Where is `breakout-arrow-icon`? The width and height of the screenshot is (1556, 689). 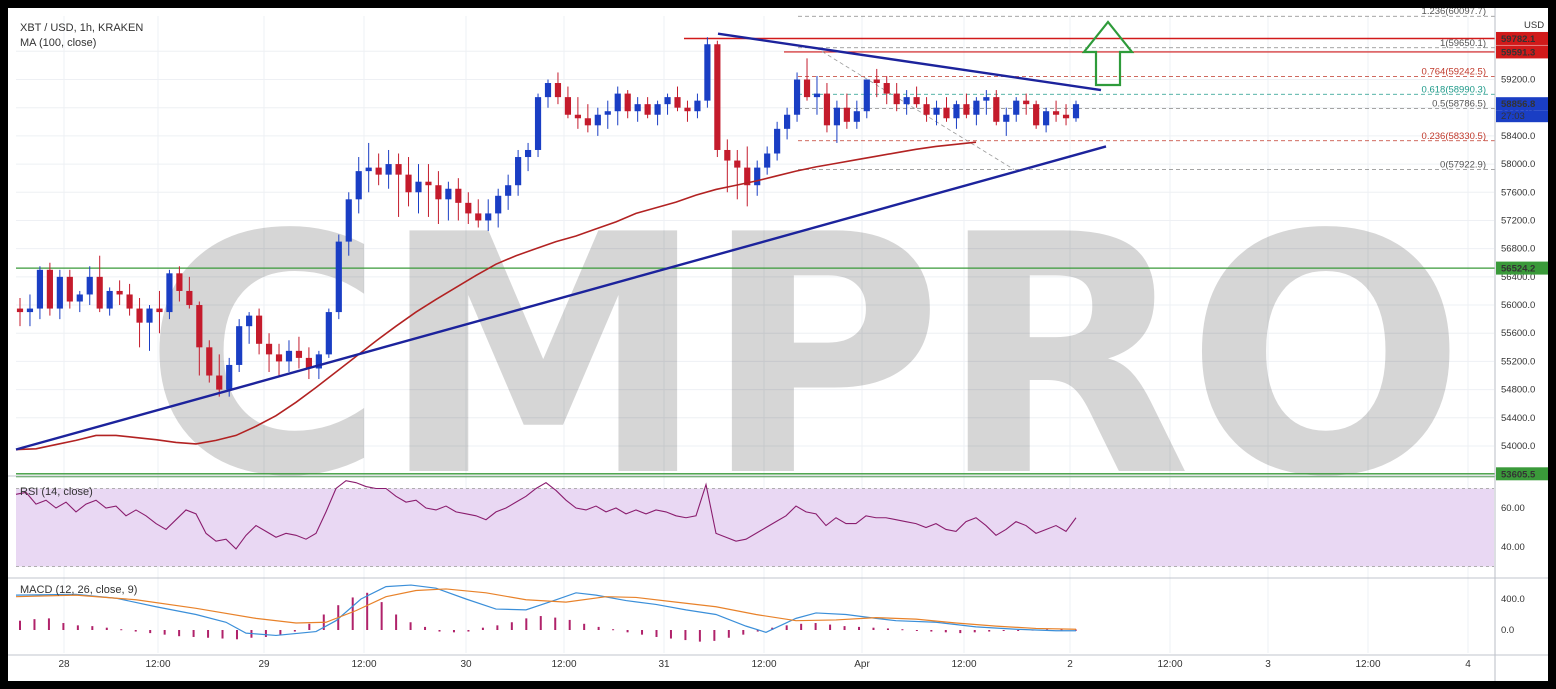 breakout-arrow-icon is located at coordinates (1108, 53).